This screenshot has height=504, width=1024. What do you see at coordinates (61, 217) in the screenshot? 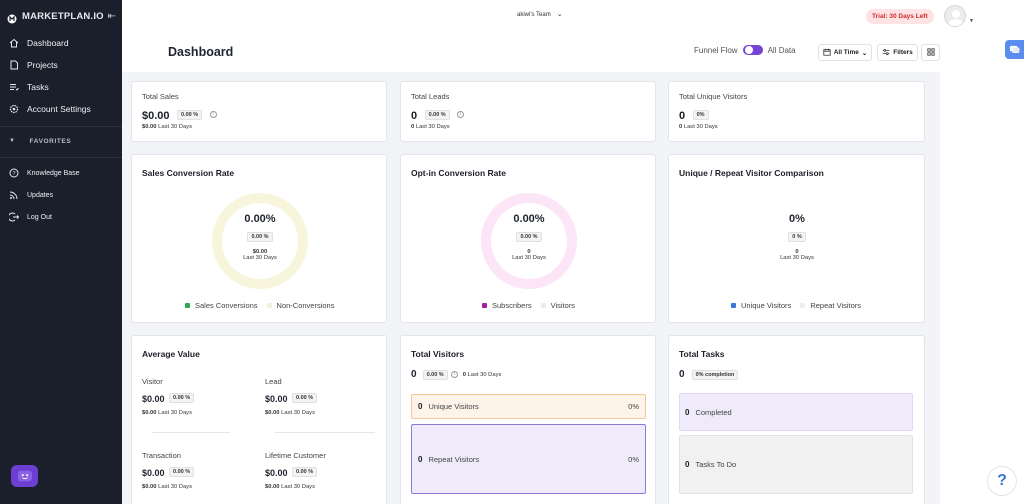
I see `sidebar-item-log-out: Log Out` at bounding box center [61, 217].